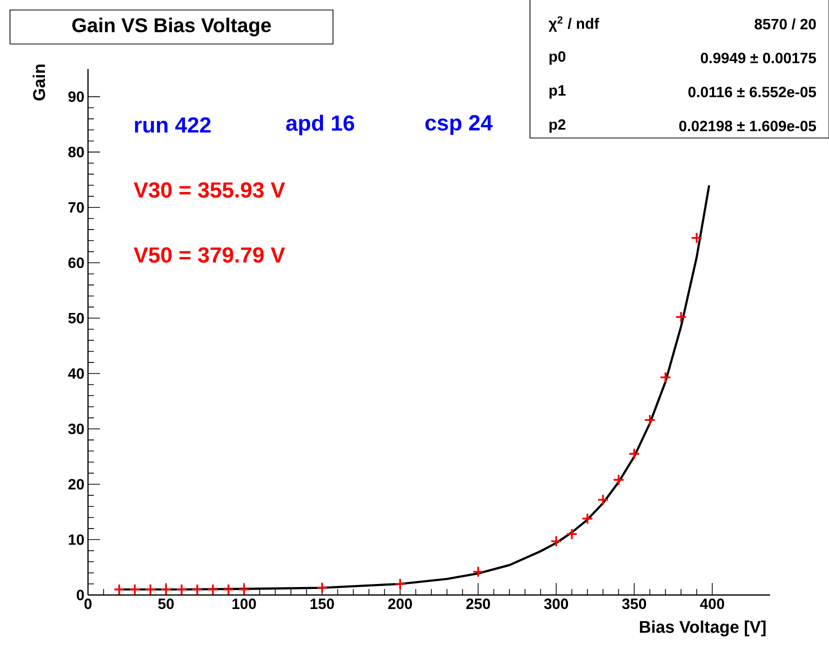  I want to click on y-tick-label: 40, so click(76, 373).